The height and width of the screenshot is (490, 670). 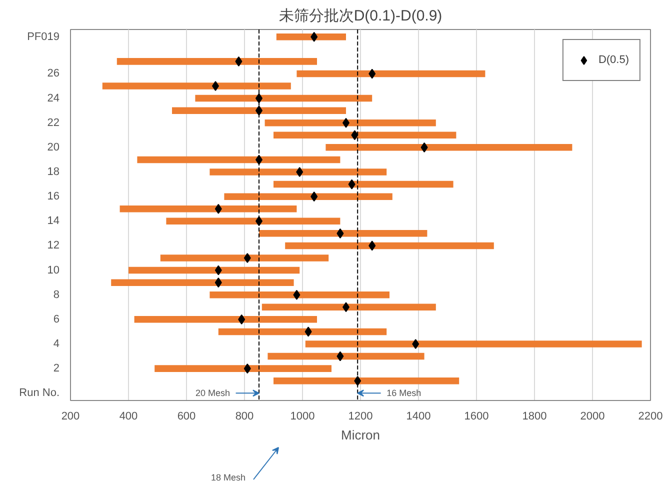 What do you see at coordinates (534, 416) in the screenshot?
I see `x-tick-label: 1800` at bounding box center [534, 416].